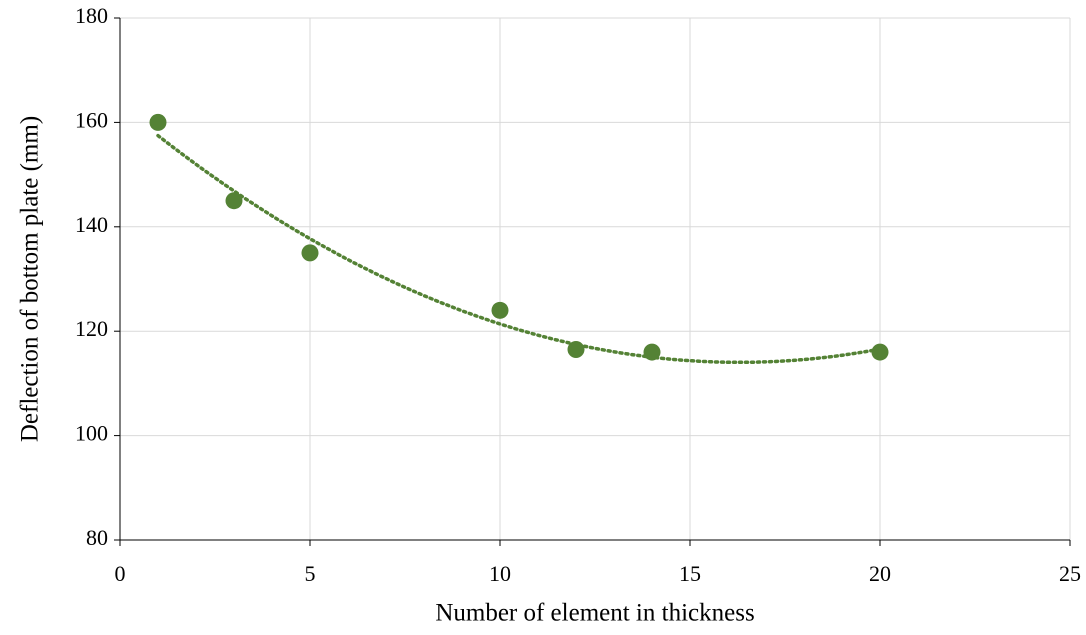 This screenshot has width=1086, height=635. Describe the element at coordinates (120, 573) in the screenshot. I see `x-tick-label: 0` at that location.